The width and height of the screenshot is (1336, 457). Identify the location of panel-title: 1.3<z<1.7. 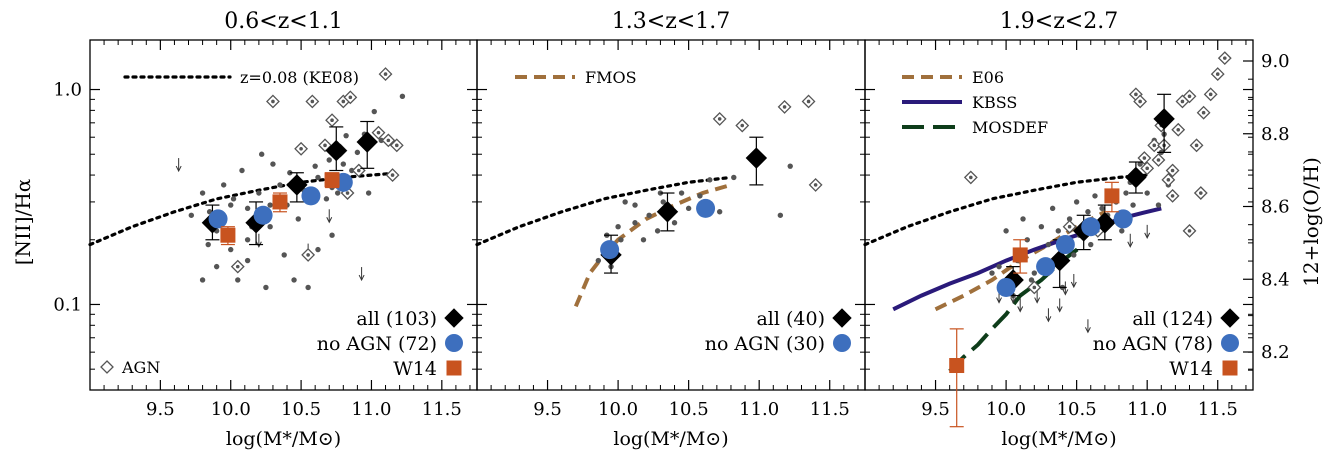
(671, 21).